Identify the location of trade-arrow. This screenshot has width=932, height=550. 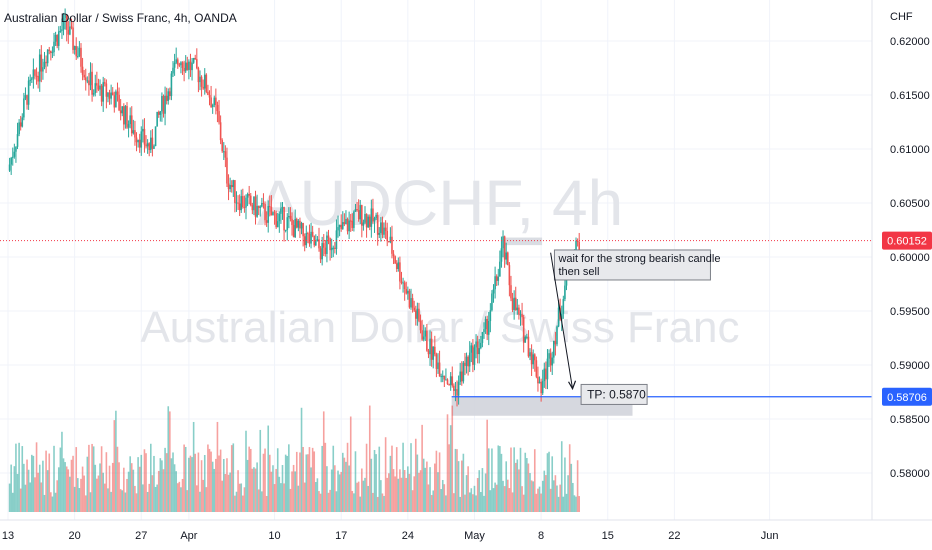
(562, 320).